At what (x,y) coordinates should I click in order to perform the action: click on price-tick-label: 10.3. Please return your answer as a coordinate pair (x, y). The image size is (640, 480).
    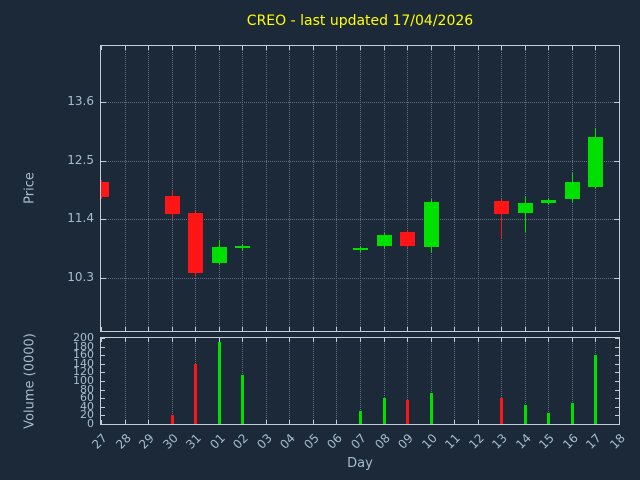
    Looking at the image, I should click on (80, 277).